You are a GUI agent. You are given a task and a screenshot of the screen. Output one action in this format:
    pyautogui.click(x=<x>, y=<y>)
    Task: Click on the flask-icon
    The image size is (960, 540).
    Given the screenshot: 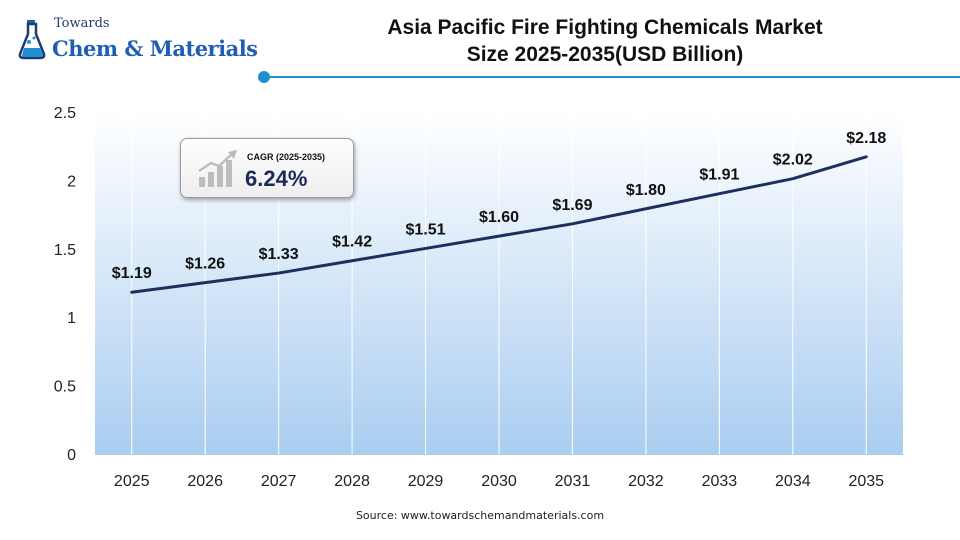 What is the action you would take?
    pyautogui.click(x=32, y=40)
    